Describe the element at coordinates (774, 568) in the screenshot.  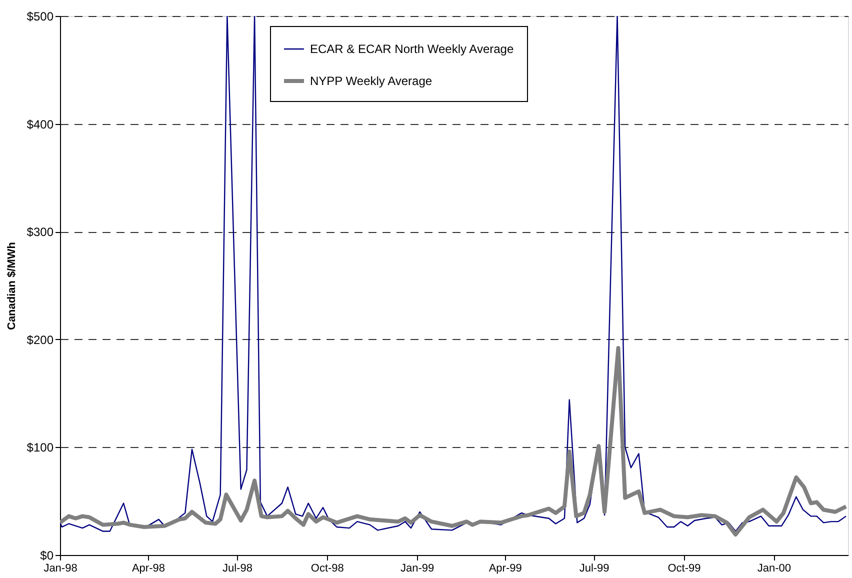
I see `x-tick-label: Jan-00` at that location.